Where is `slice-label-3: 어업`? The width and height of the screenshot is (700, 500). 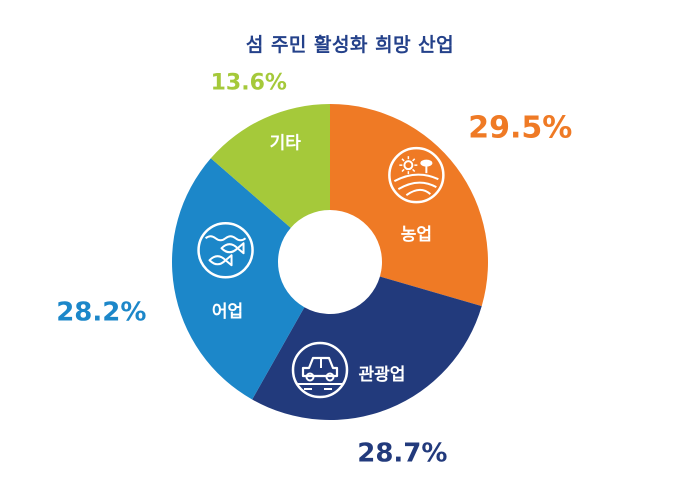 slice-label-3: 어업 is located at coordinates (227, 312).